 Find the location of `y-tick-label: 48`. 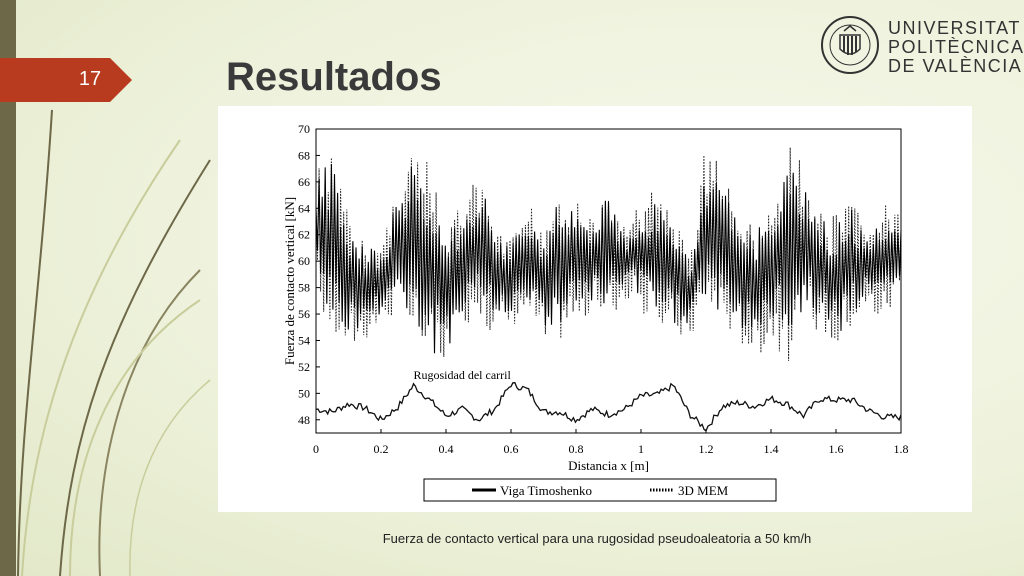

y-tick-label: 48 is located at coordinates (304, 420).